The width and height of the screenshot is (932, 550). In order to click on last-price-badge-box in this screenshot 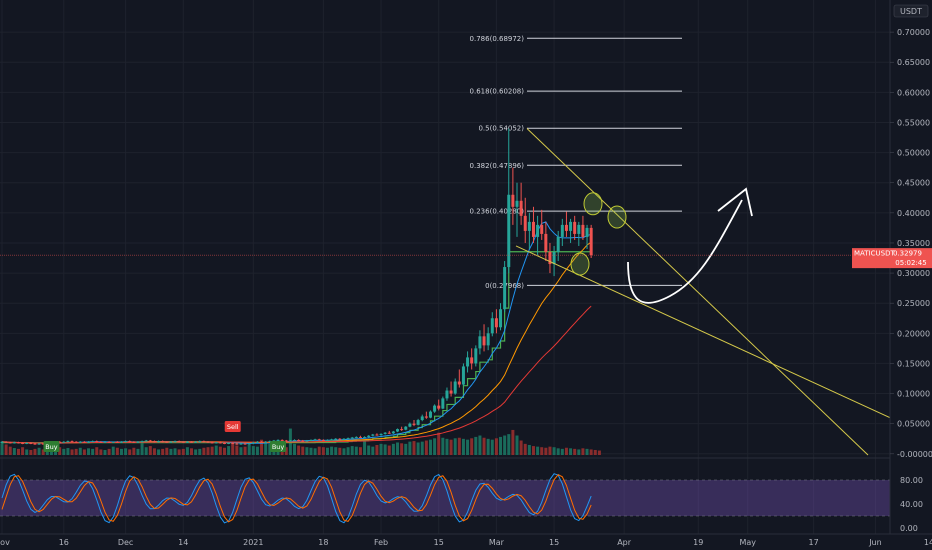, I will do `click(892, 258)`.